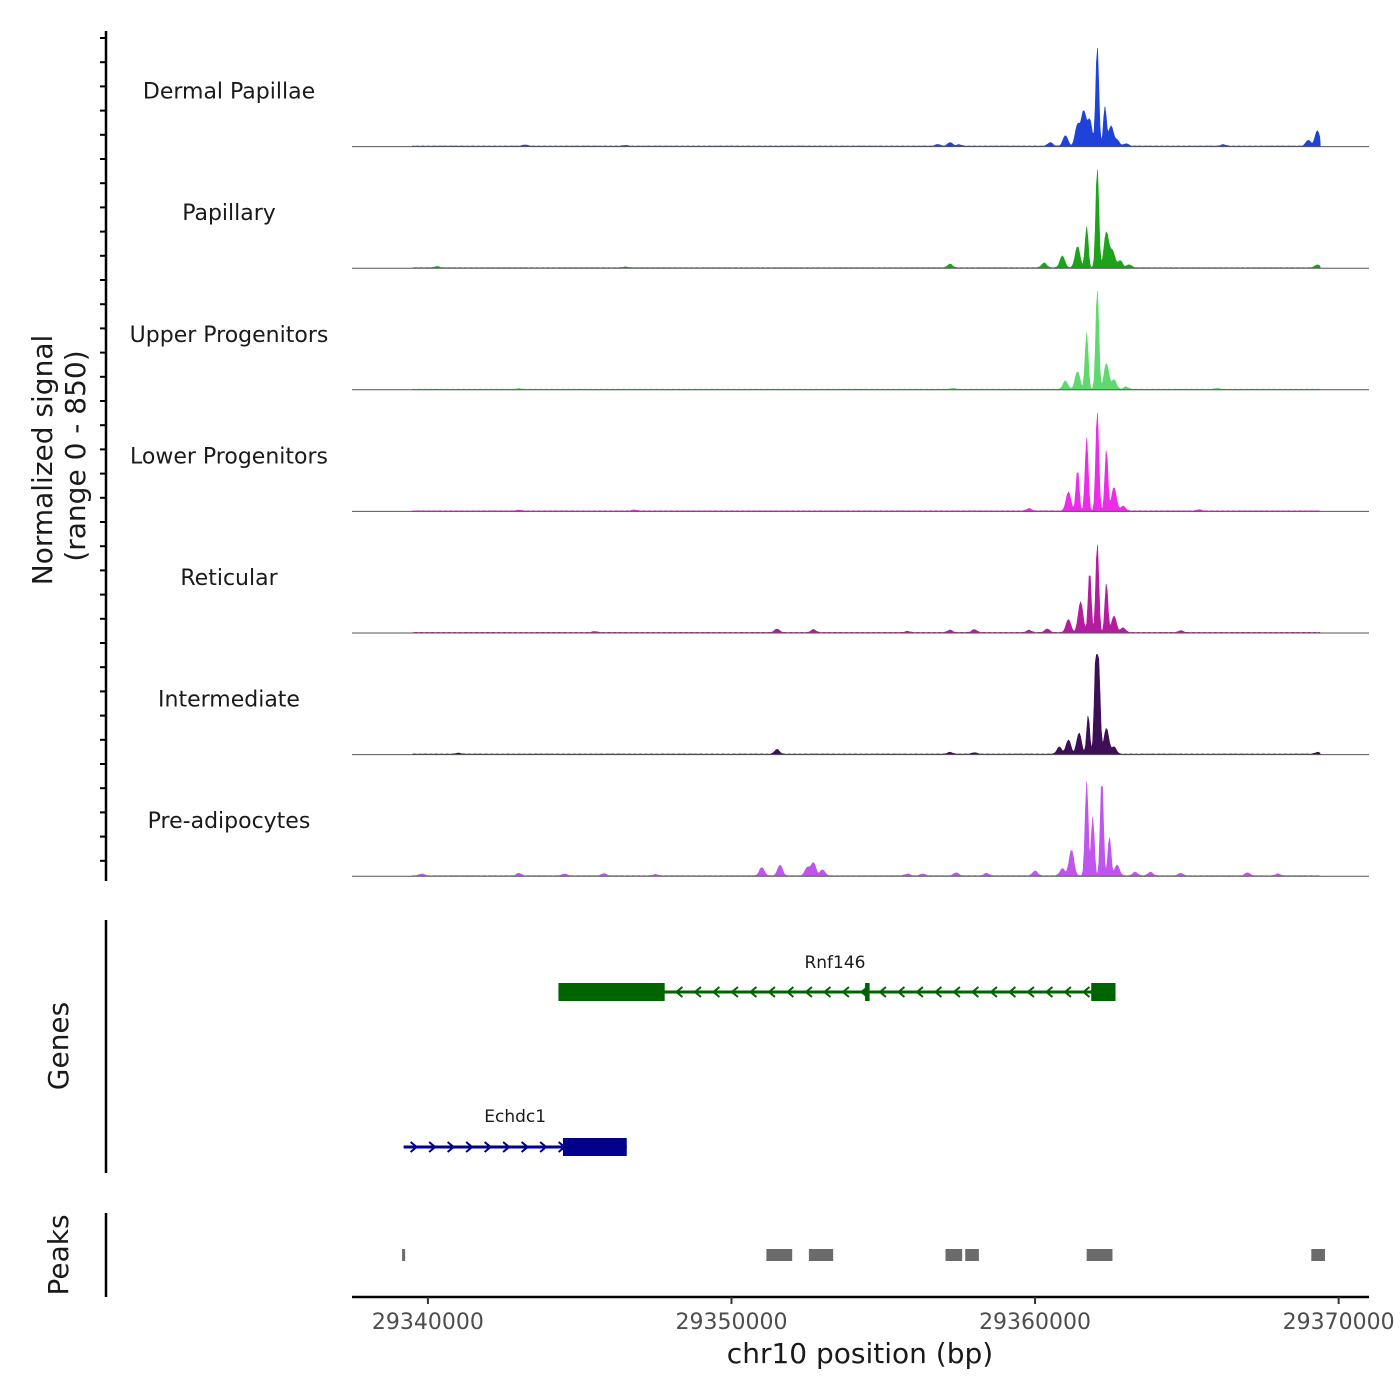 The width and height of the screenshot is (1400, 1400). Describe the element at coordinates (1339, 1322) in the screenshot. I see `x-tick-label: 29370000` at that location.